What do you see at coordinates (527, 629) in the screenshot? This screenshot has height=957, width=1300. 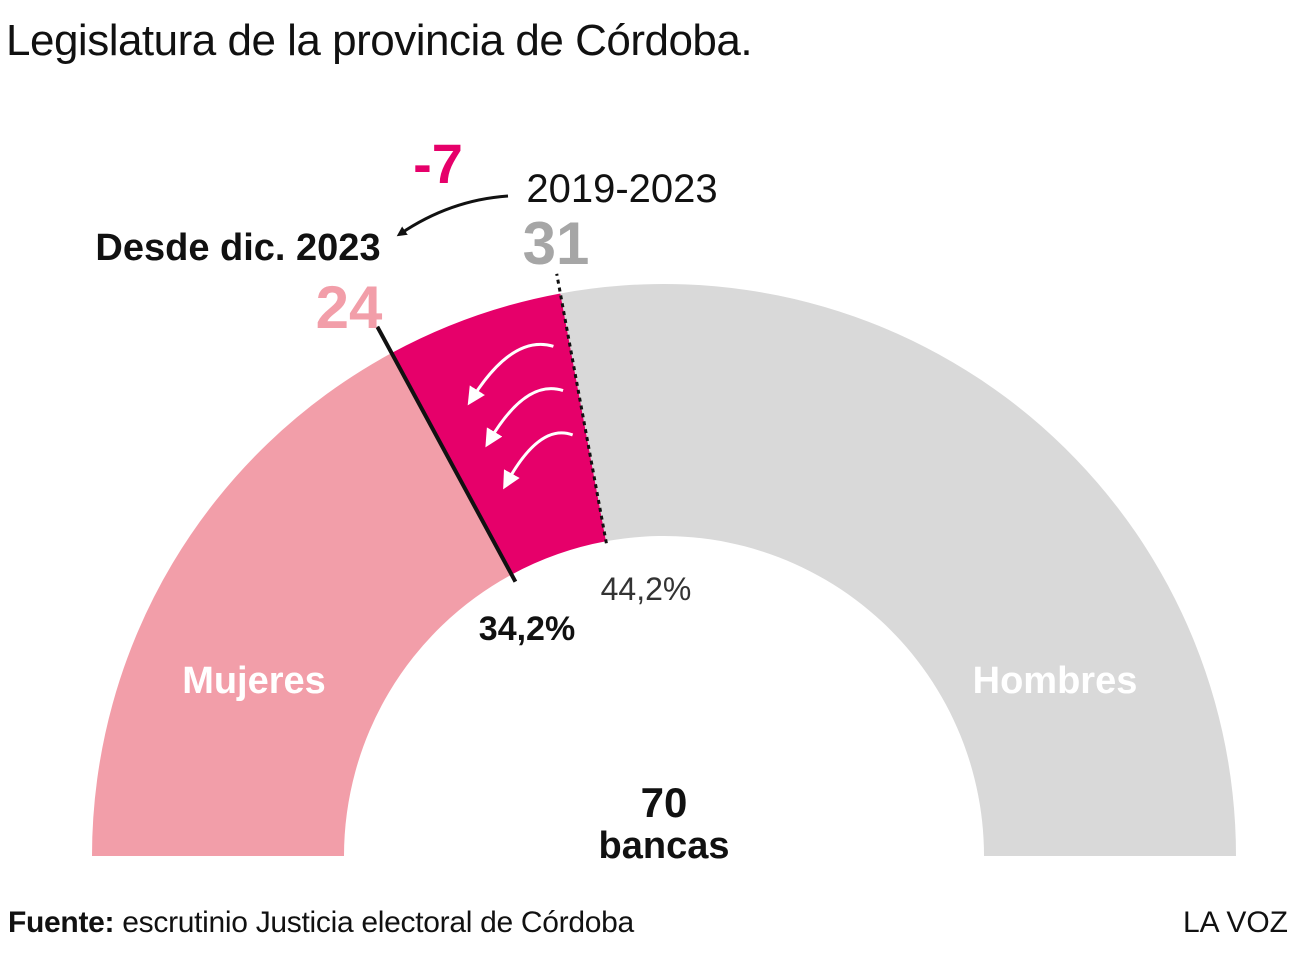 I see `current-percent-label: 34,2%` at bounding box center [527, 629].